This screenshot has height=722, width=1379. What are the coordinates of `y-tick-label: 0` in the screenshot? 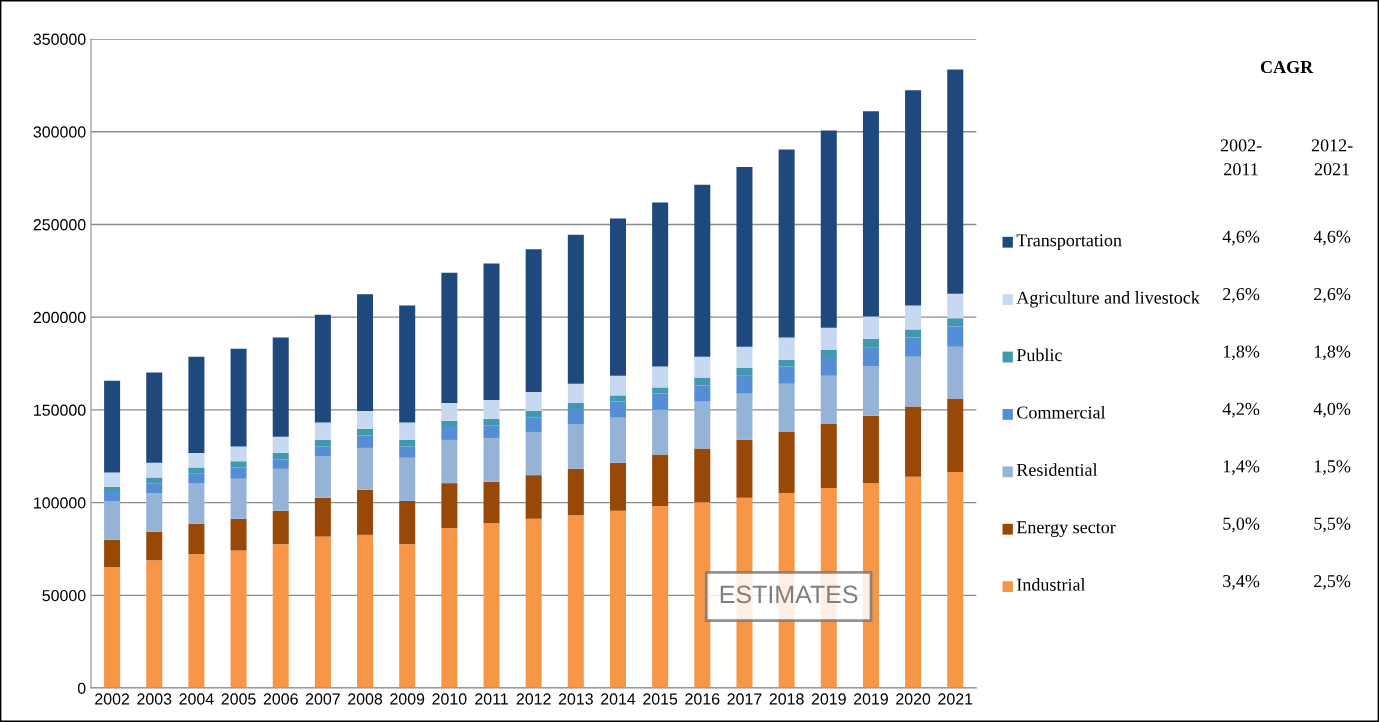 It's located at (81, 688).